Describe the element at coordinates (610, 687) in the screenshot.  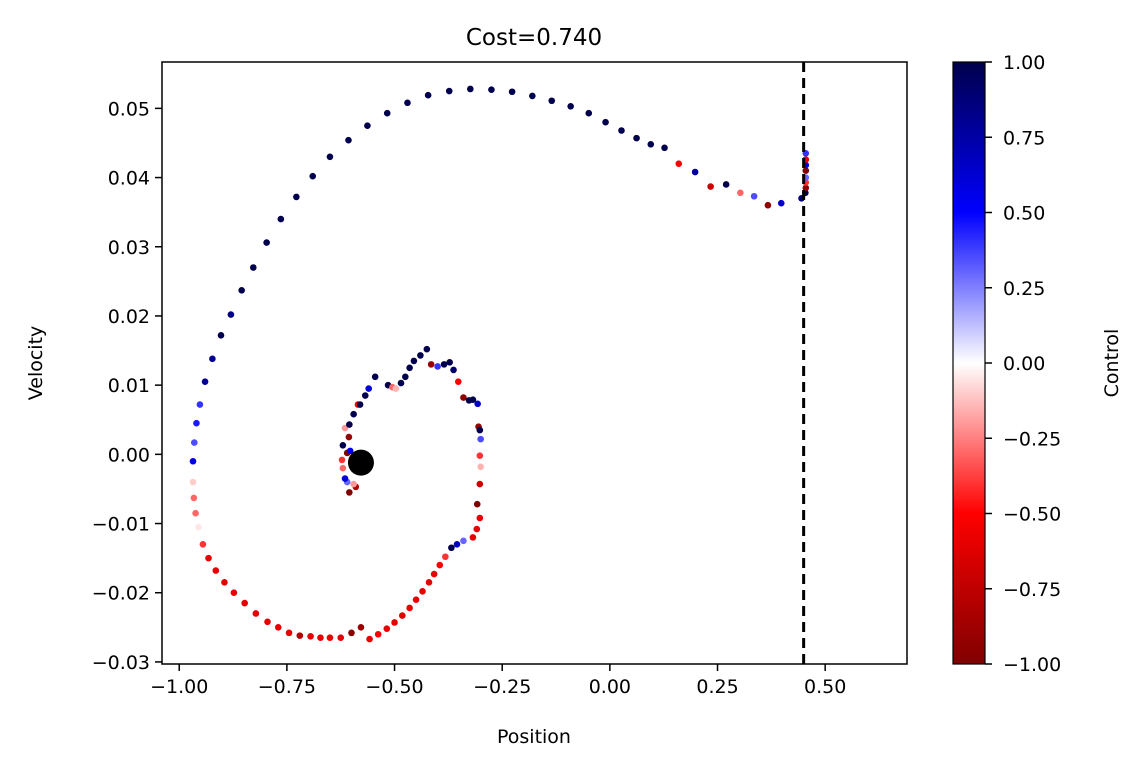
I see `x-tick-label: 0.00` at that location.